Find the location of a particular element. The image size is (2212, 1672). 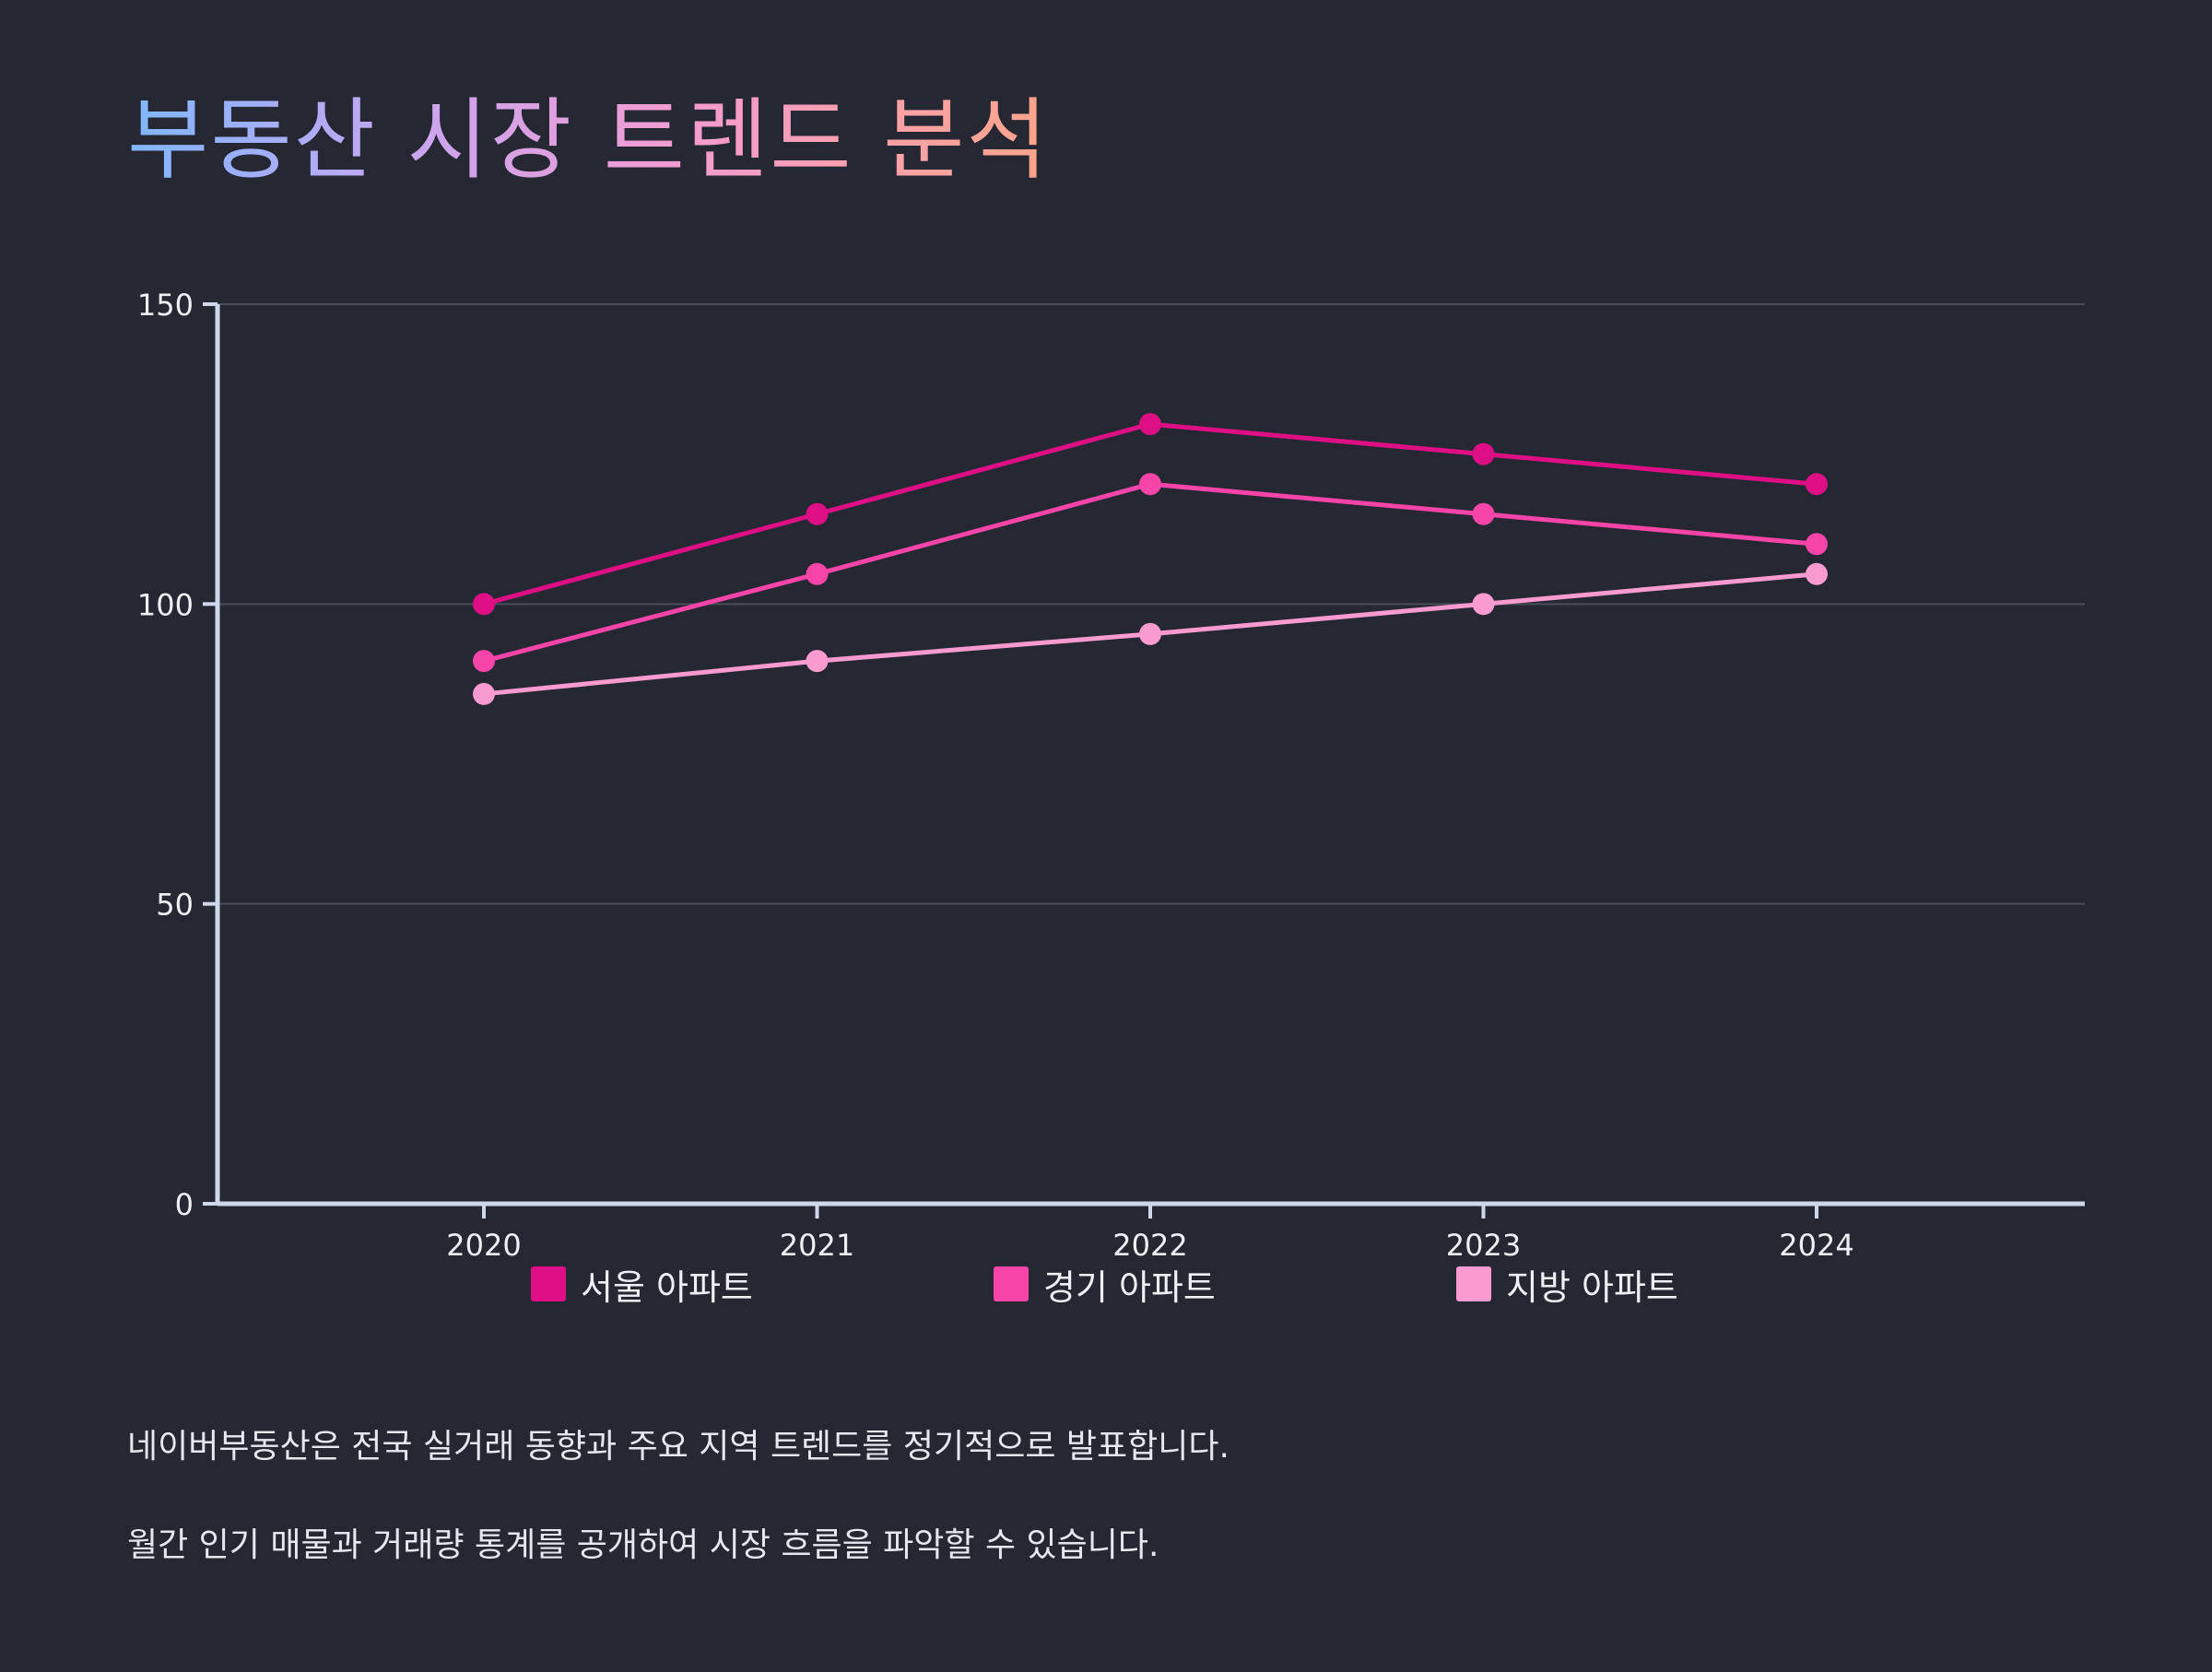

x-tick-label-2022: 2022 is located at coordinates (1149, 1245).